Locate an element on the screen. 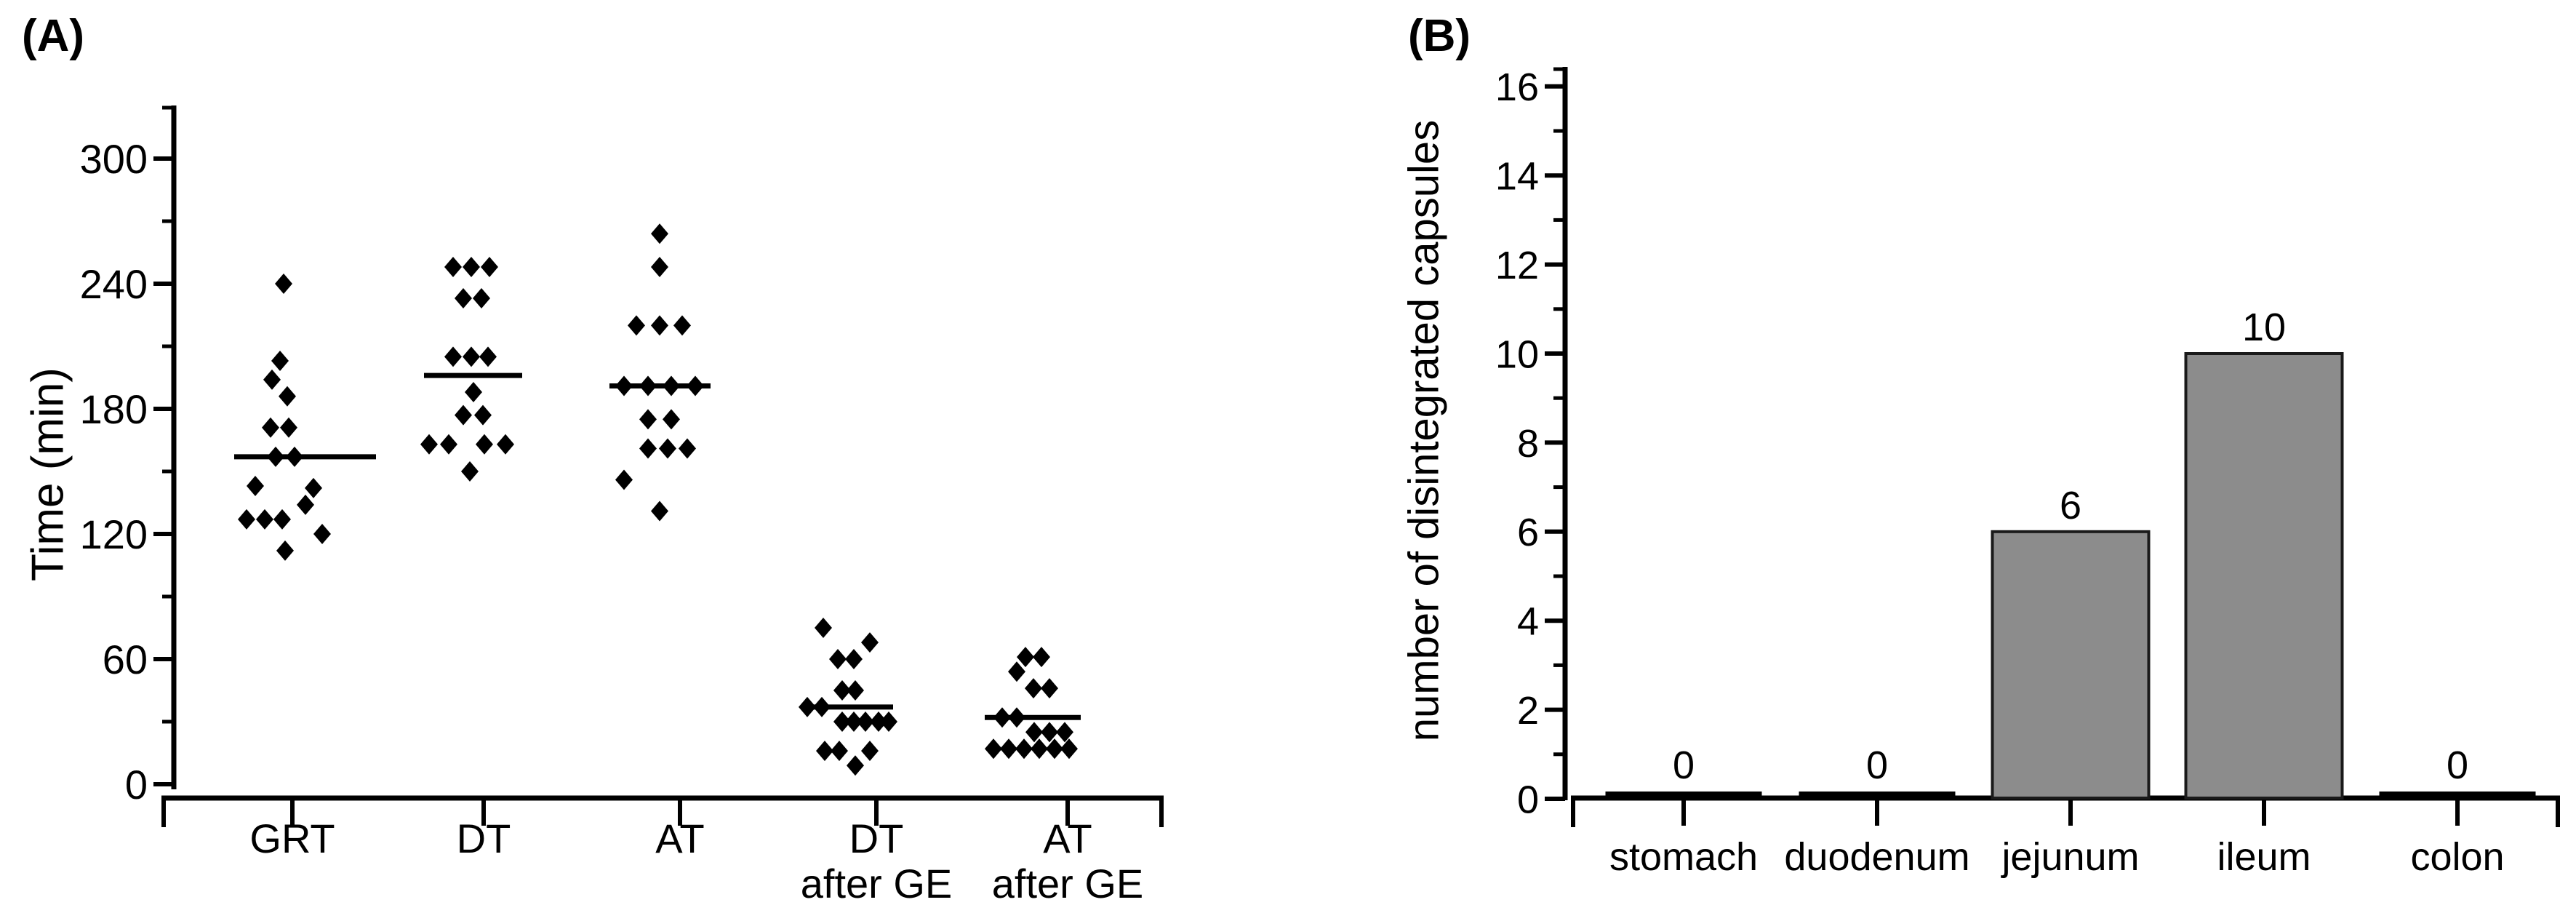 The image size is (2576, 913). panel-a-label: (A) is located at coordinates (53, 36).